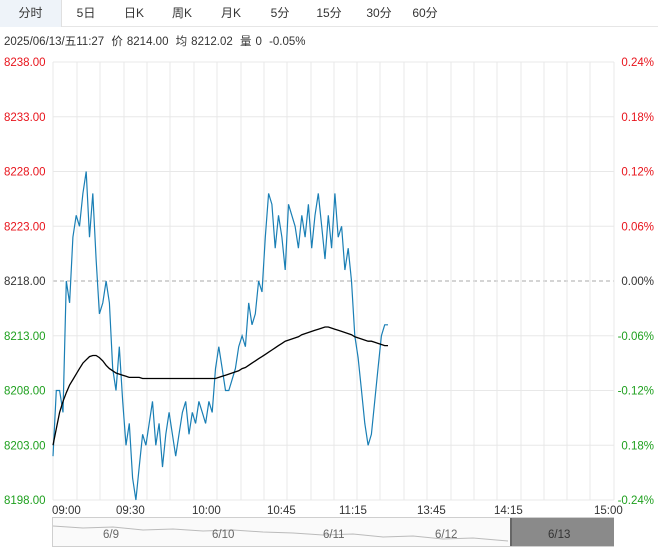 The width and height of the screenshot is (658, 548). What do you see at coordinates (223, 535) in the screenshot?
I see `nav-day-6-10: 6/10` at bounding box center [223, 535].